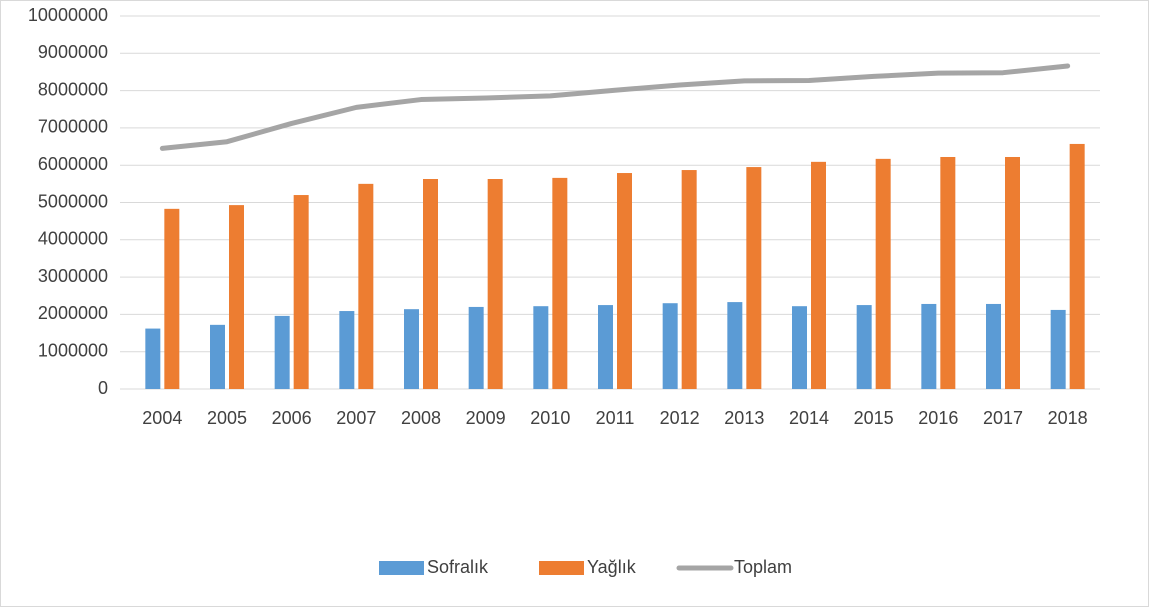 The width and height of the screenshot is (1150, 610). What do you see at coordinates (73, 201) in the screenshot?
I see `y-tick-label: 5000000` at bounding box center [73, 201].